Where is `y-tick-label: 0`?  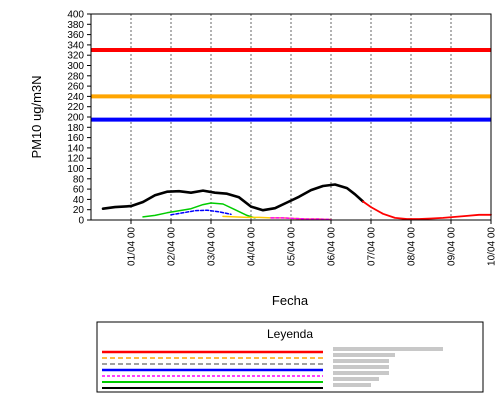 y-tick-label: 0 is located at coordinates (81, 221).